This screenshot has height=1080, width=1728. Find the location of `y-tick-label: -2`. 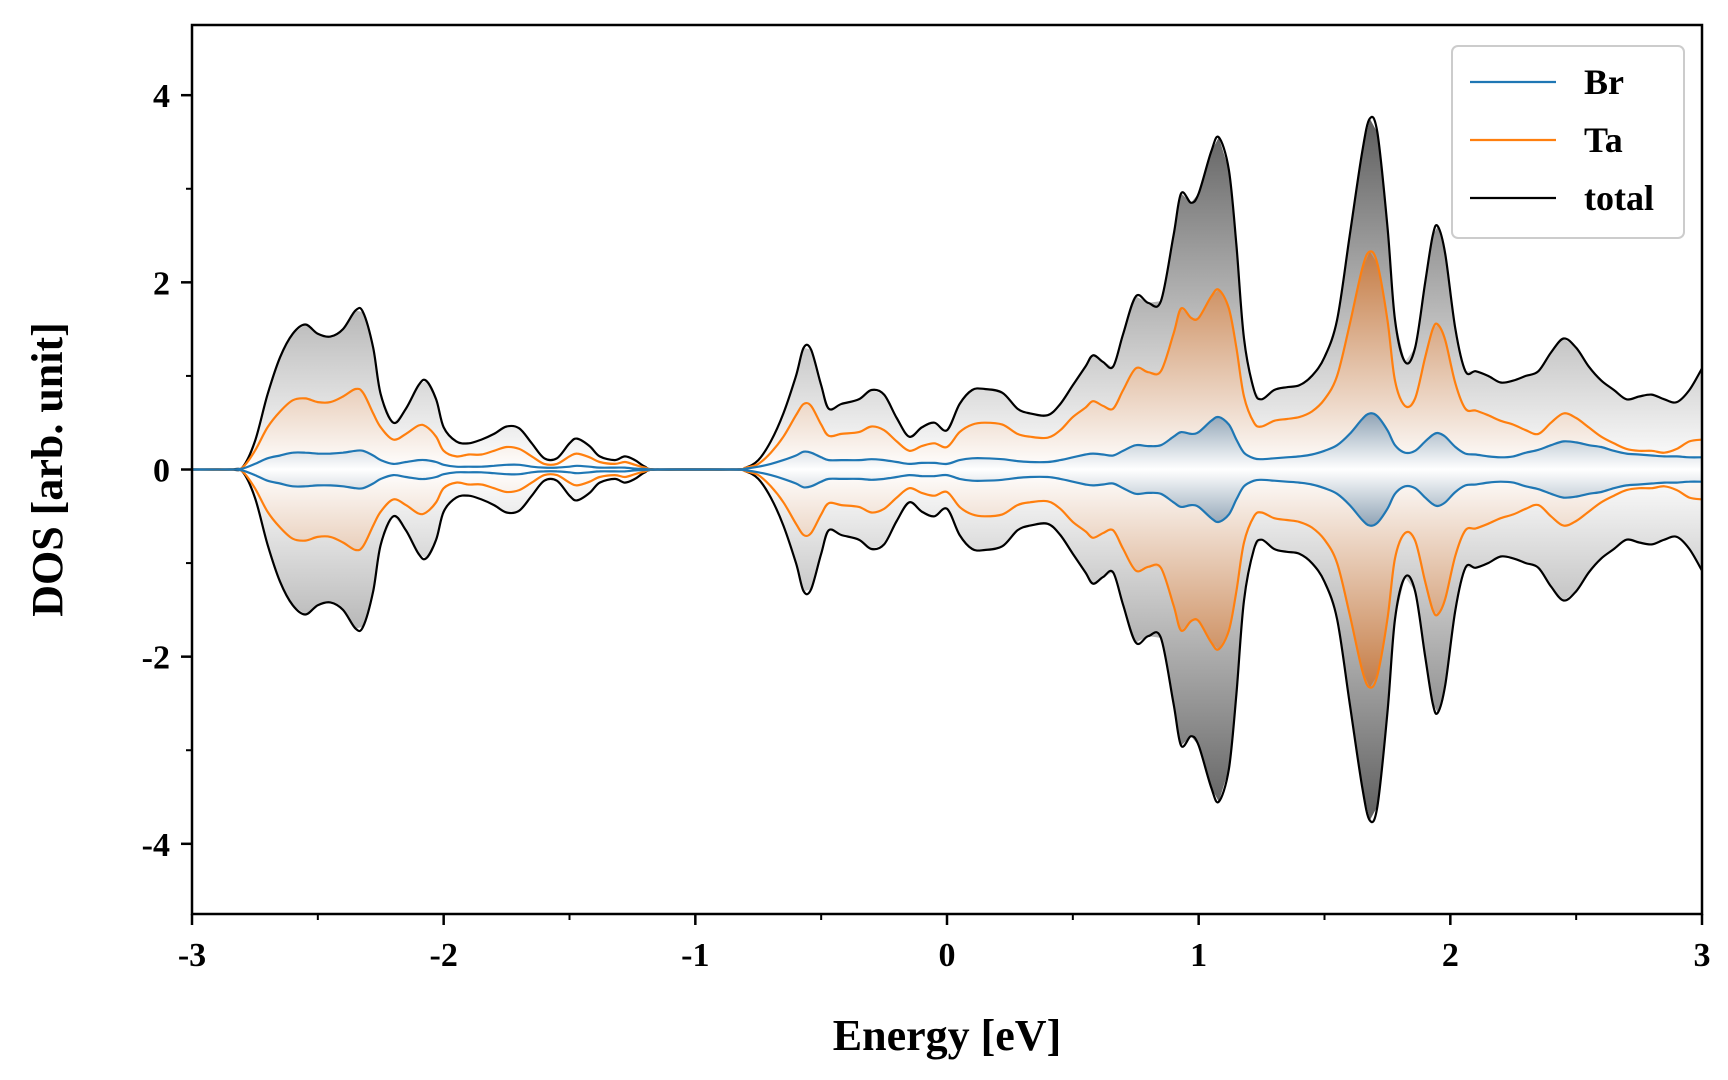

y-tick-label: -2 is located at coordinates (156, 658).